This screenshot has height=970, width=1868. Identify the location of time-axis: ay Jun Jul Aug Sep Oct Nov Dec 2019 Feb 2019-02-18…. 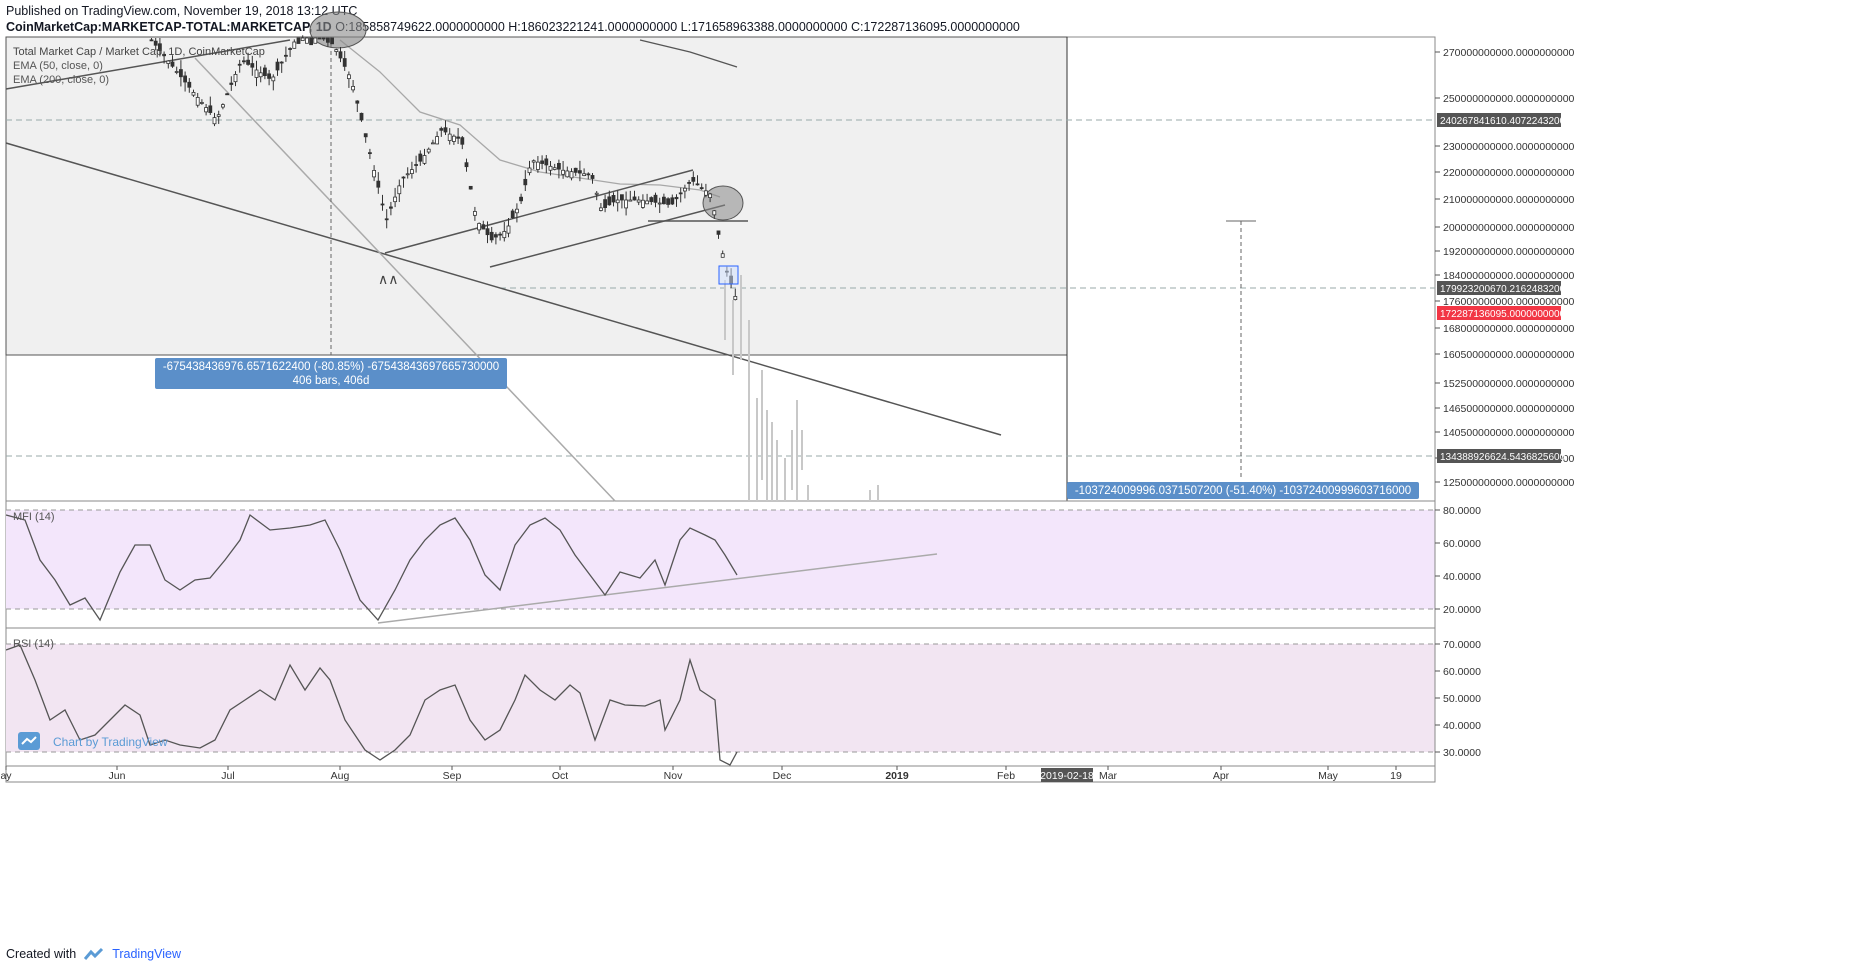
(701, 774).